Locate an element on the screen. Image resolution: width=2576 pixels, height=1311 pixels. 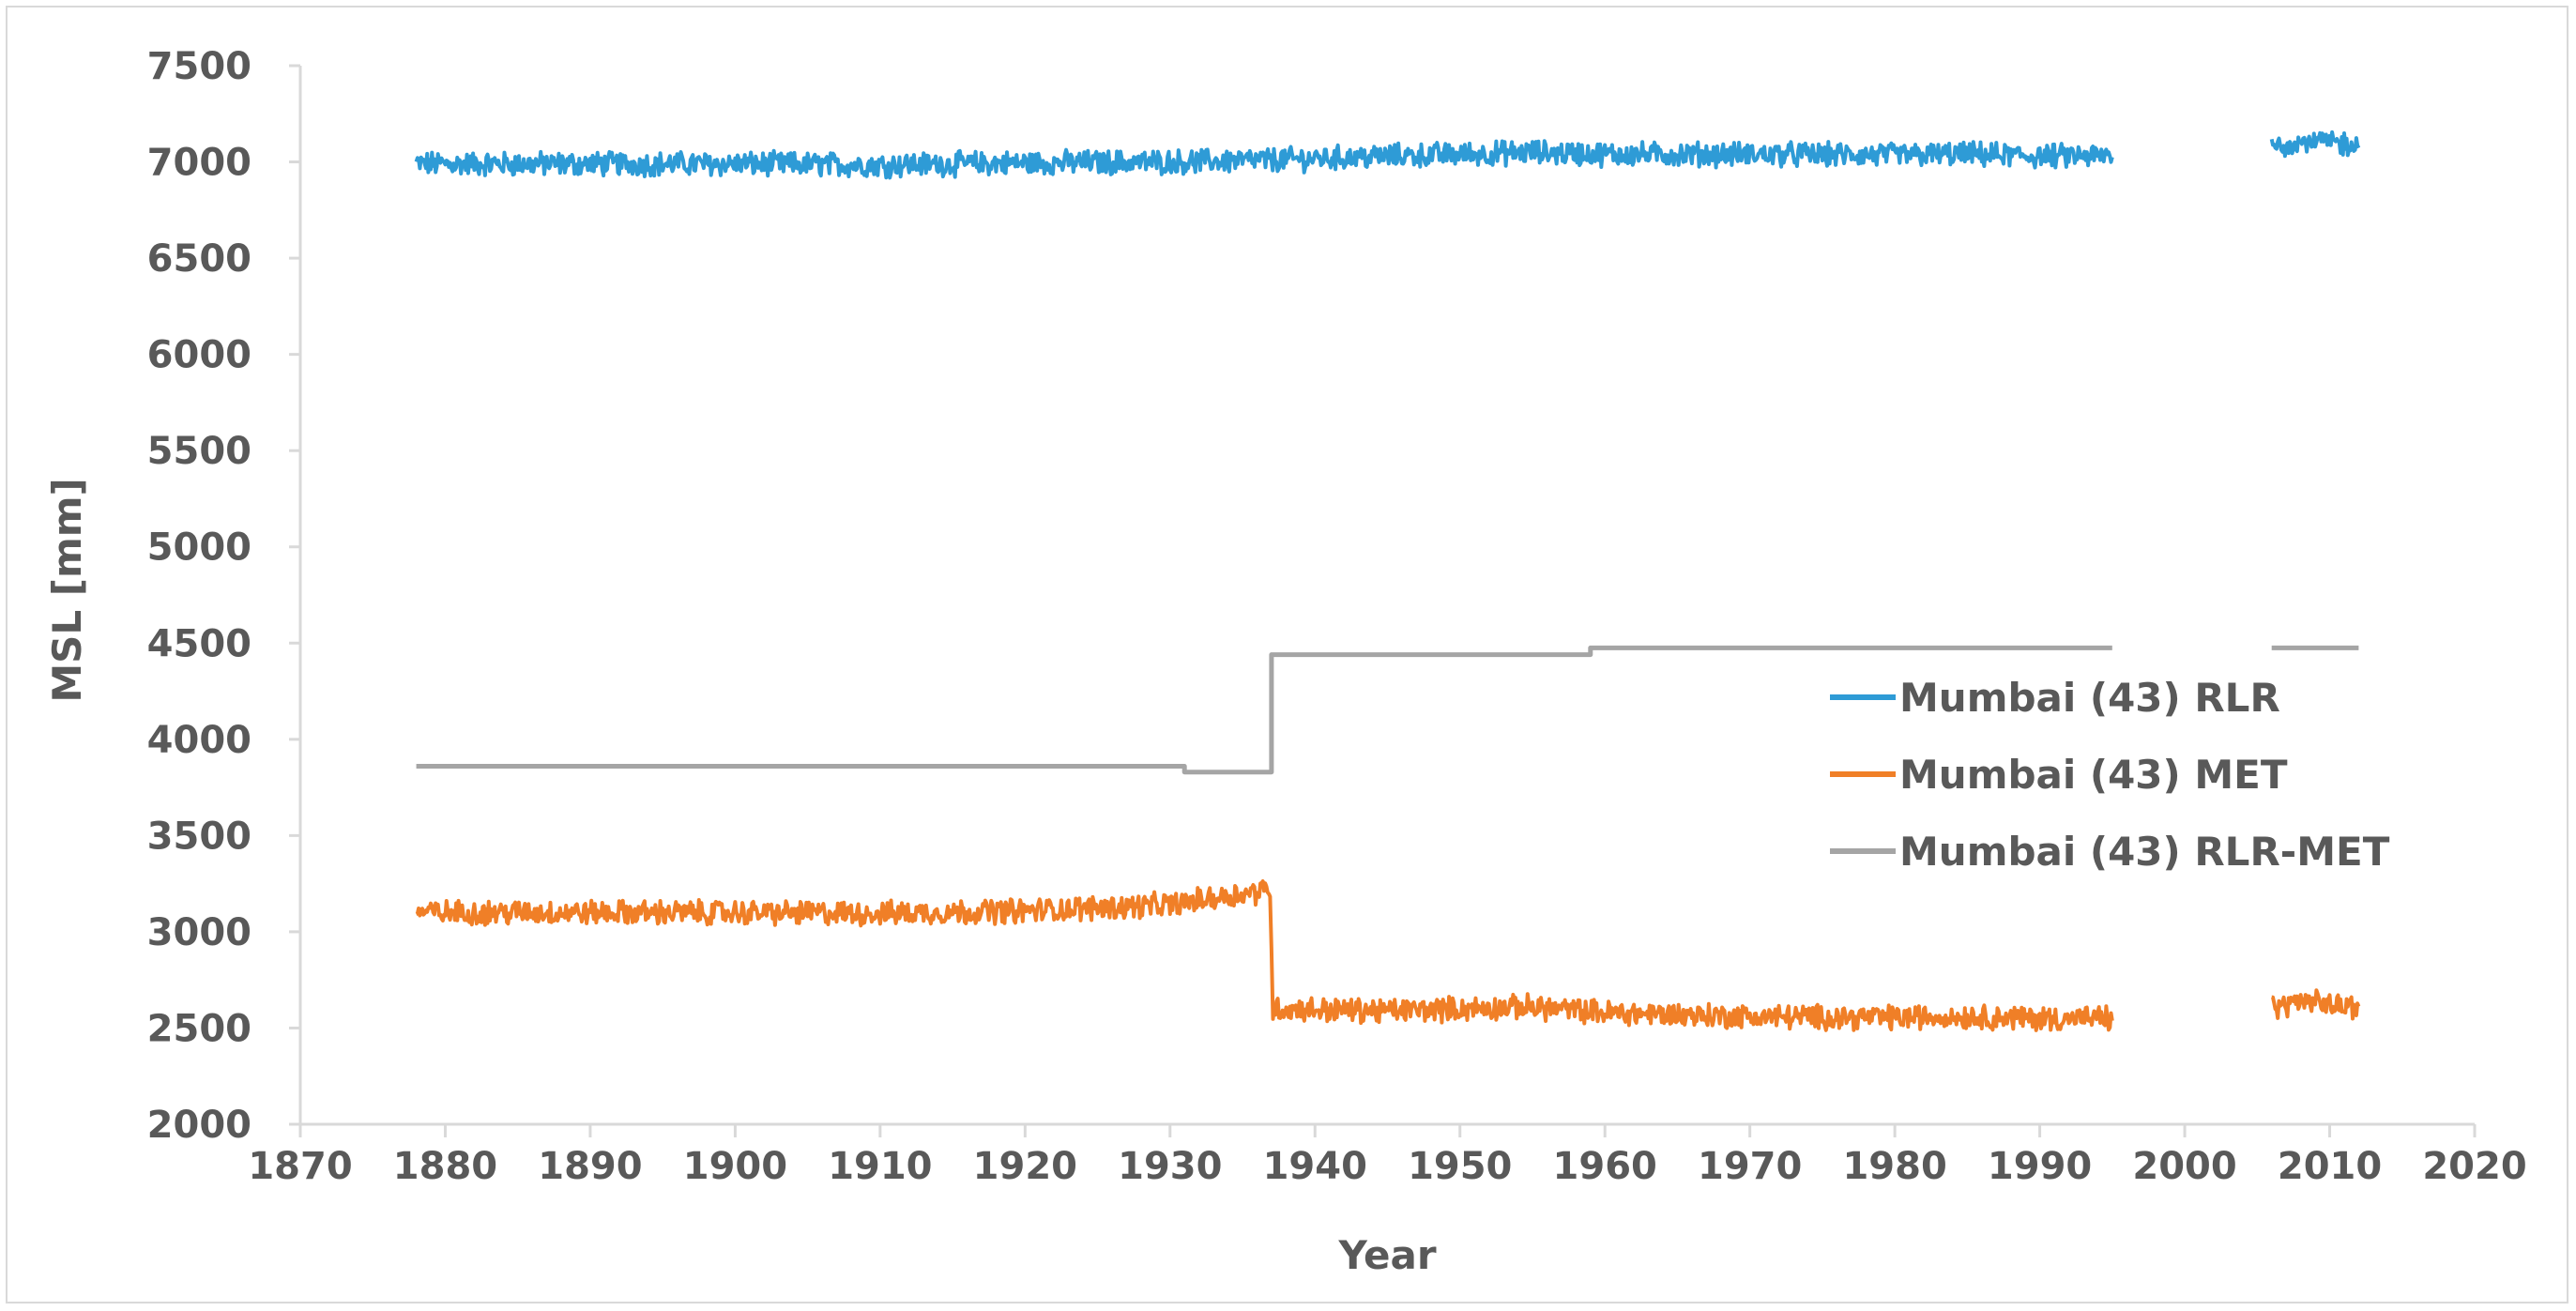
x-tick-label: 1970 is located at coordinates (1750, 1166).